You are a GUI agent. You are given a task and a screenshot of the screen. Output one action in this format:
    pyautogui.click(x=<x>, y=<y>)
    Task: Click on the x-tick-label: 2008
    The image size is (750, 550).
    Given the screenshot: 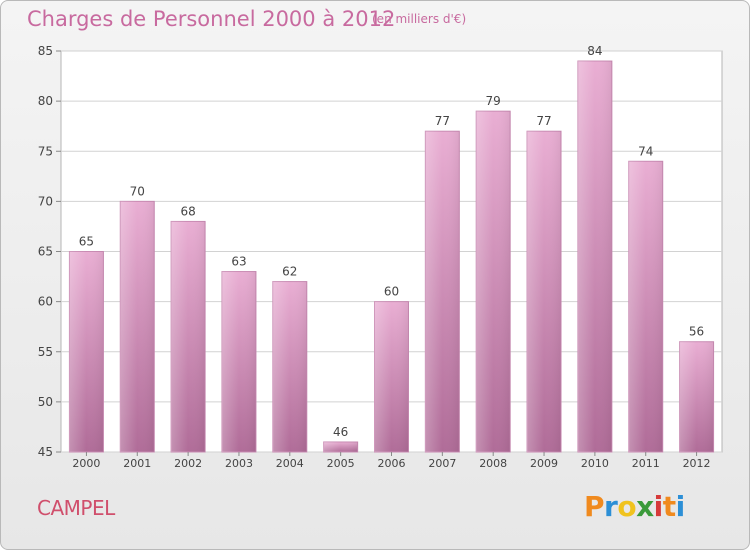 What is the action you would take?
    pyautogui.click(x=493, y=463)
    